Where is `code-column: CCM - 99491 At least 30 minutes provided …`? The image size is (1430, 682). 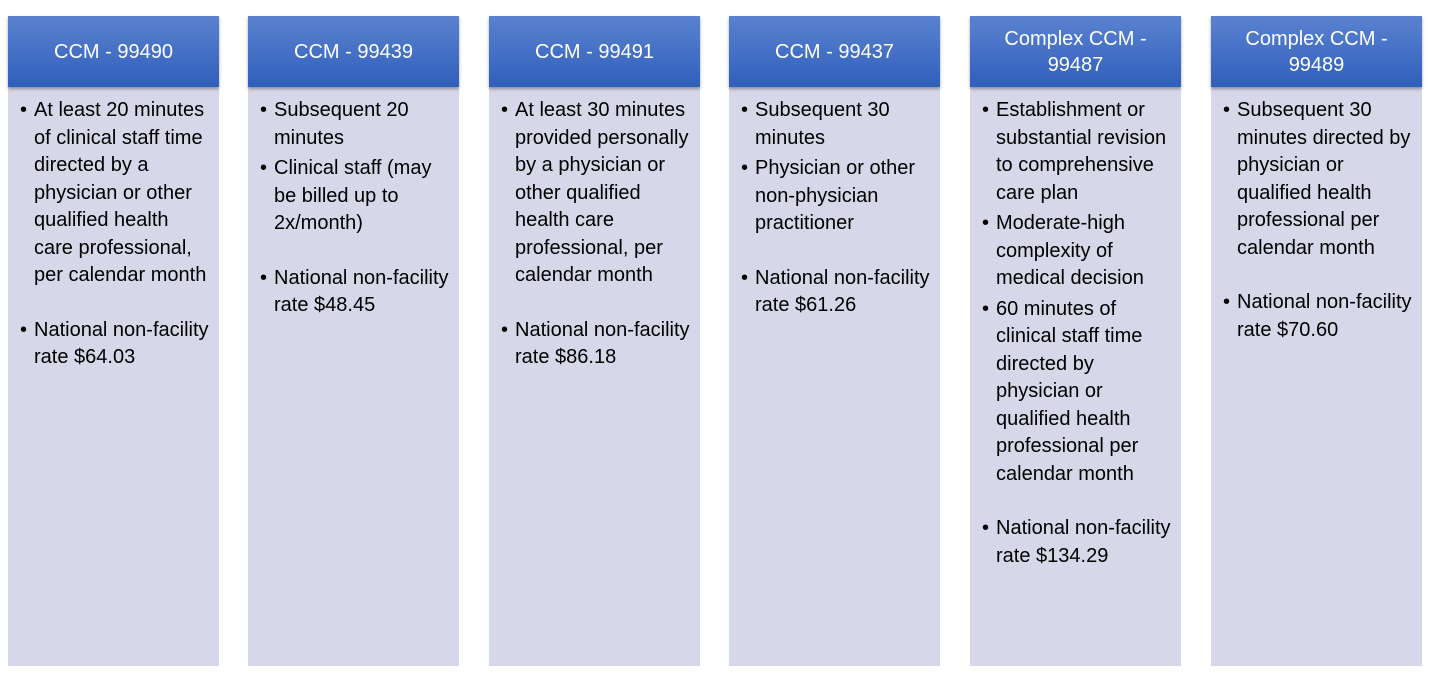
code-column: CCM - 99491 At least 30 minutes provided … is located at coordinates (594, 341).